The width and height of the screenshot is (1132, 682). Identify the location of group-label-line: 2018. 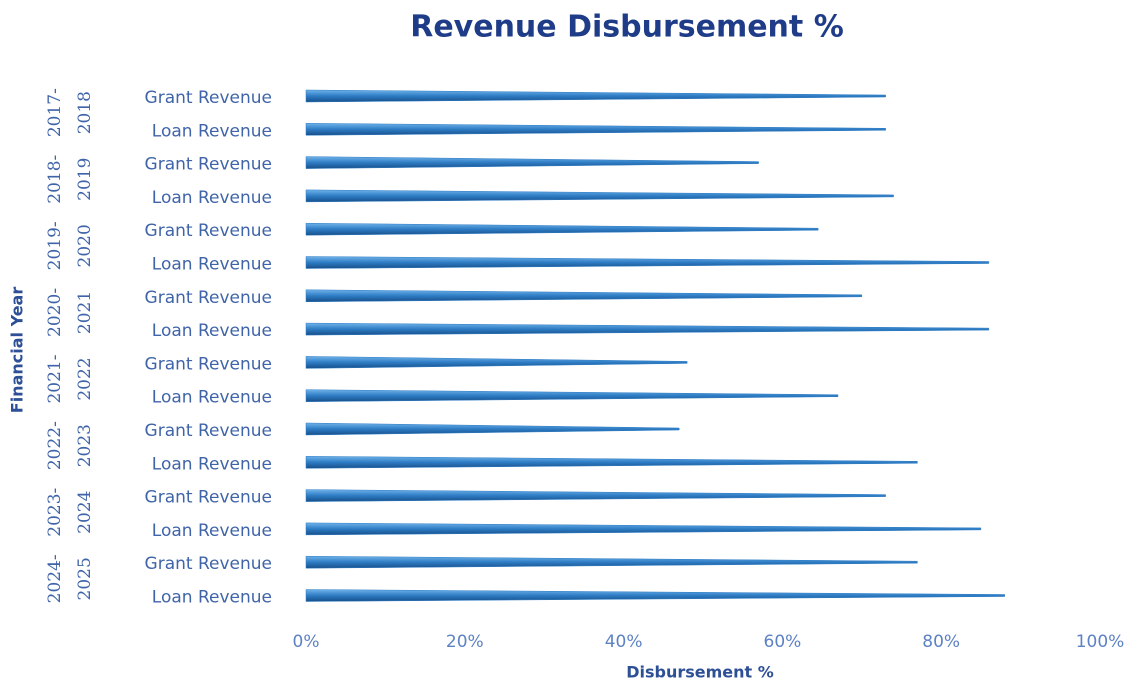
(85, 112).